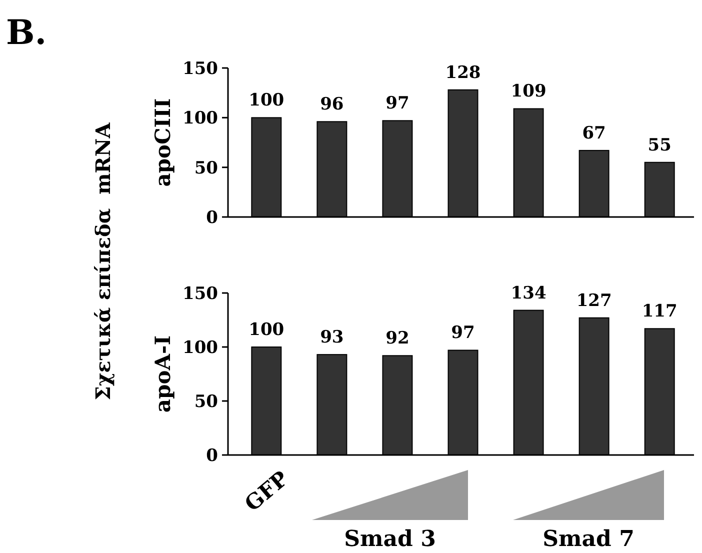 The image size is (702, 553). What do you see at coordinates (103, 261) in the screenshot?
I see `text: Σχετικά επίπεδα mRNA` at bounding box center [103, 261].